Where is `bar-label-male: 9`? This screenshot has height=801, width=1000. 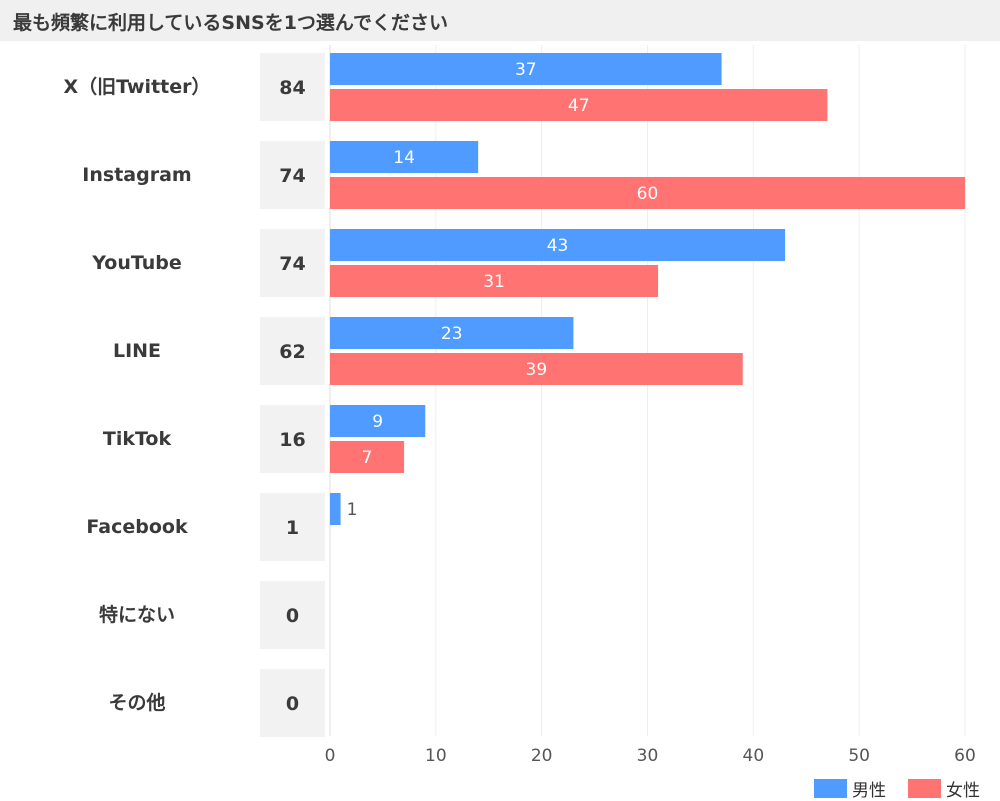
bar-label-male: 9 is located at coordinates (377, 422).